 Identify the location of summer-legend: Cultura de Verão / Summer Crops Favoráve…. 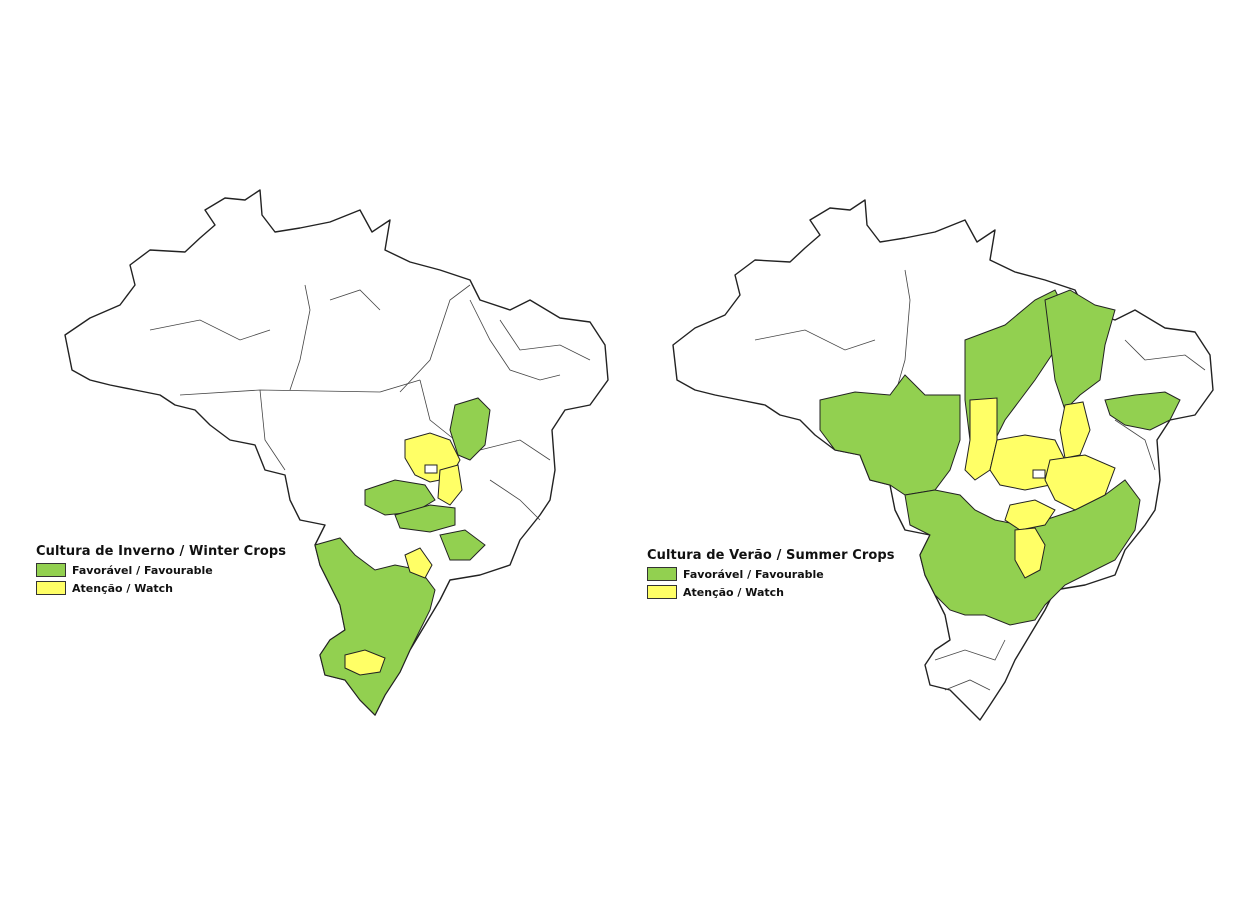
(771, 573).